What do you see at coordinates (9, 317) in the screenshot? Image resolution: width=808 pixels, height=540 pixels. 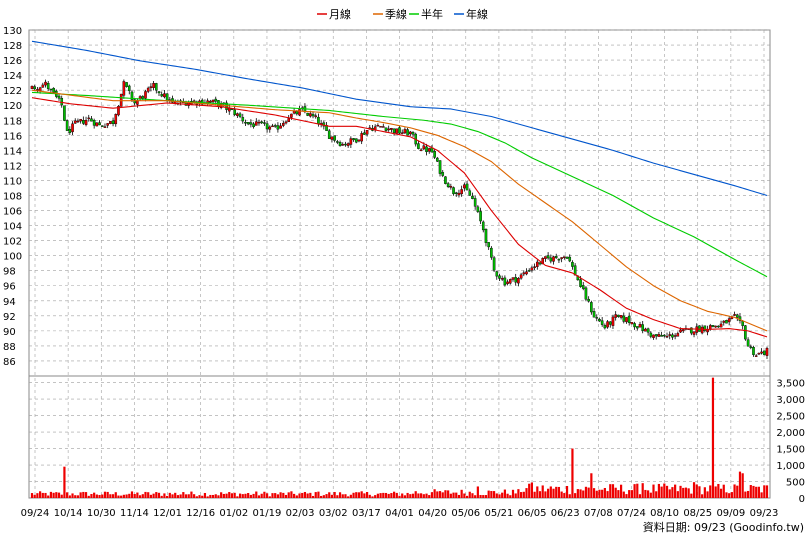 I see `price-tick-label: 92` at bounding box center [9, 317].